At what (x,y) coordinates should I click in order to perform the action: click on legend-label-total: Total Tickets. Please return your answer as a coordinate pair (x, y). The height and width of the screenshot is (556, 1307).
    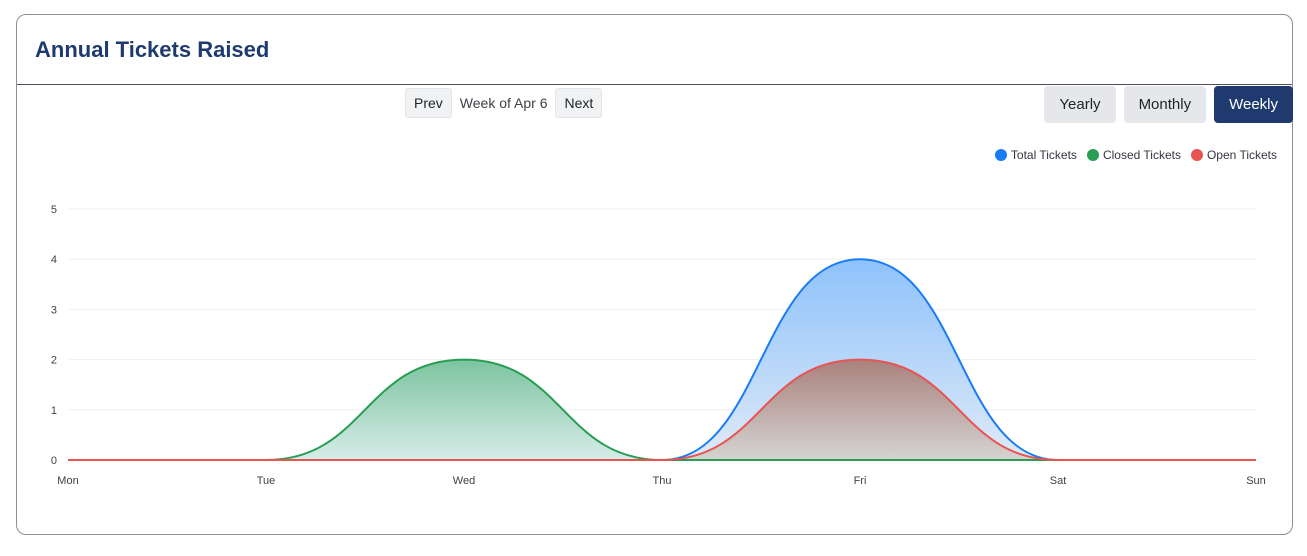
    Looking at the image, I should click on (1043, 155).